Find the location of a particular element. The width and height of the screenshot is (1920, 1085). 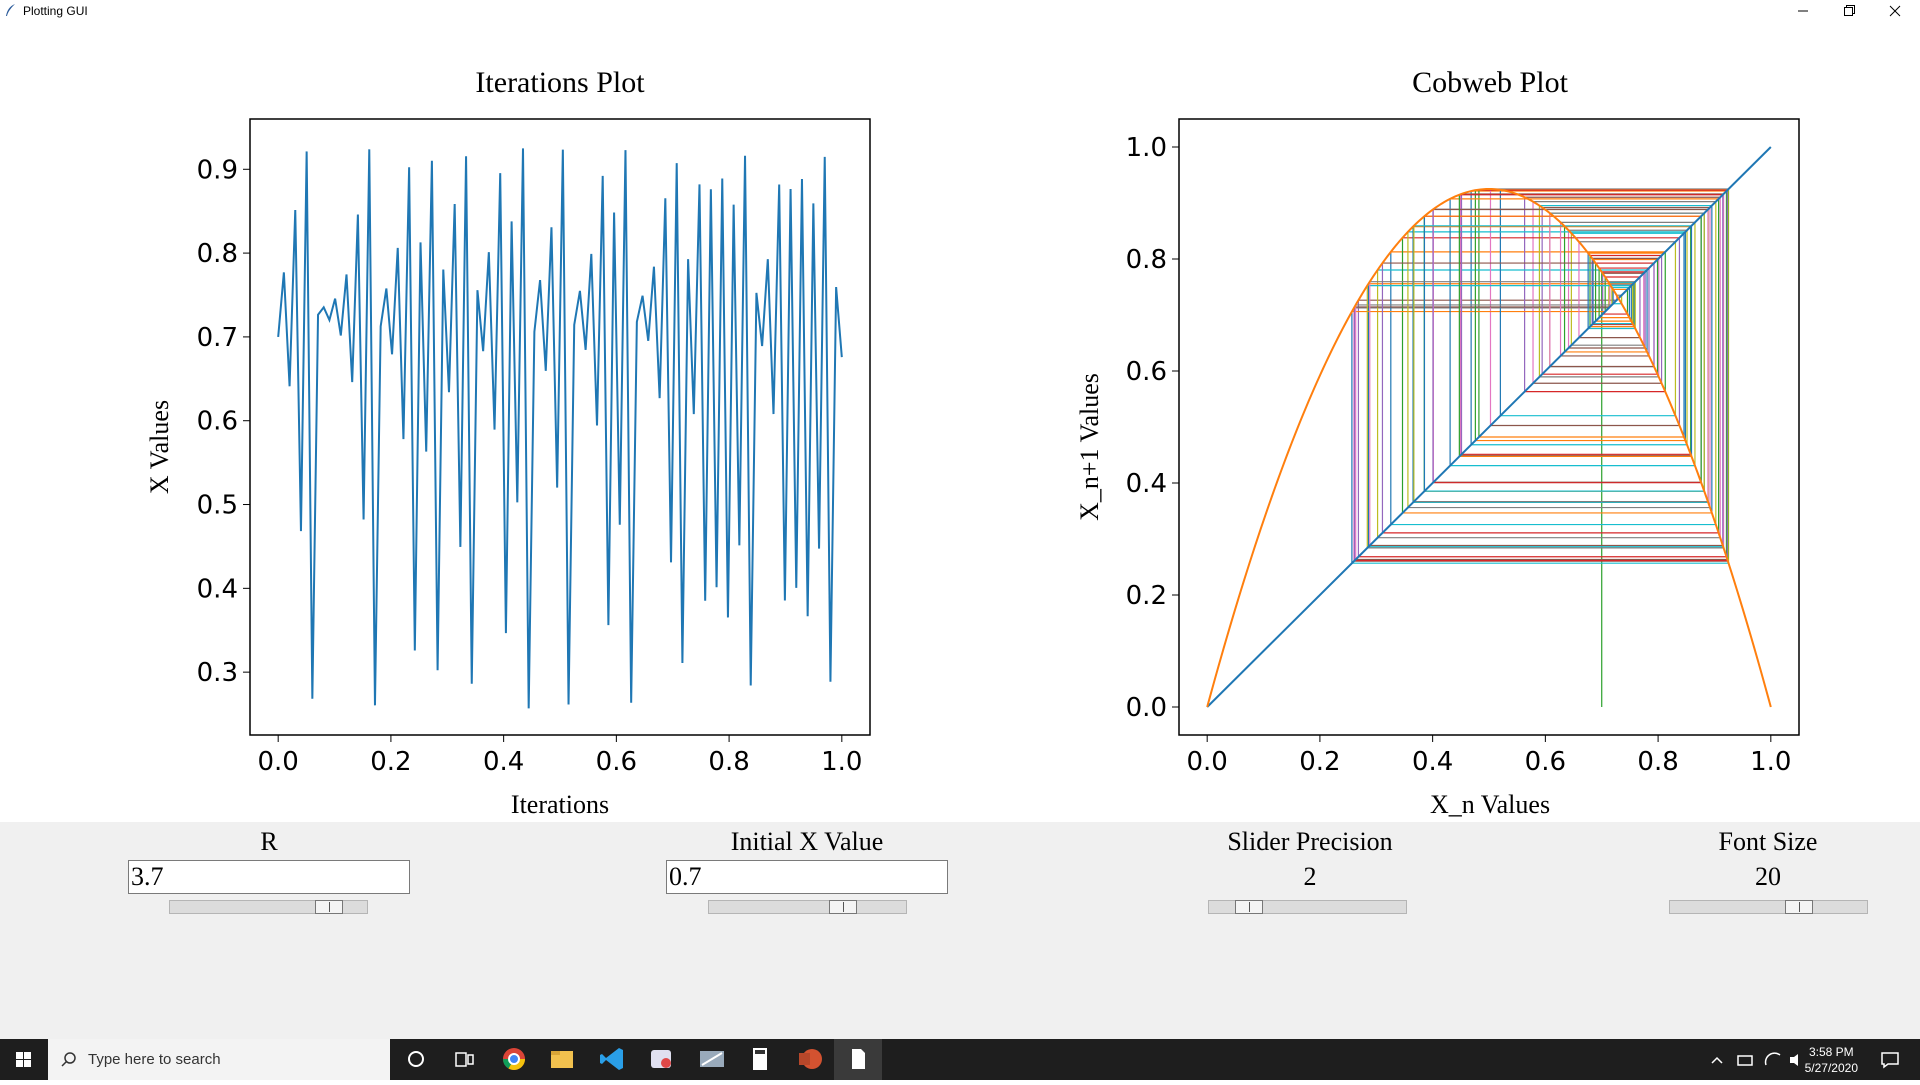

iterations-y-tick-label: 0.7 is located at coordinates (217, 338).